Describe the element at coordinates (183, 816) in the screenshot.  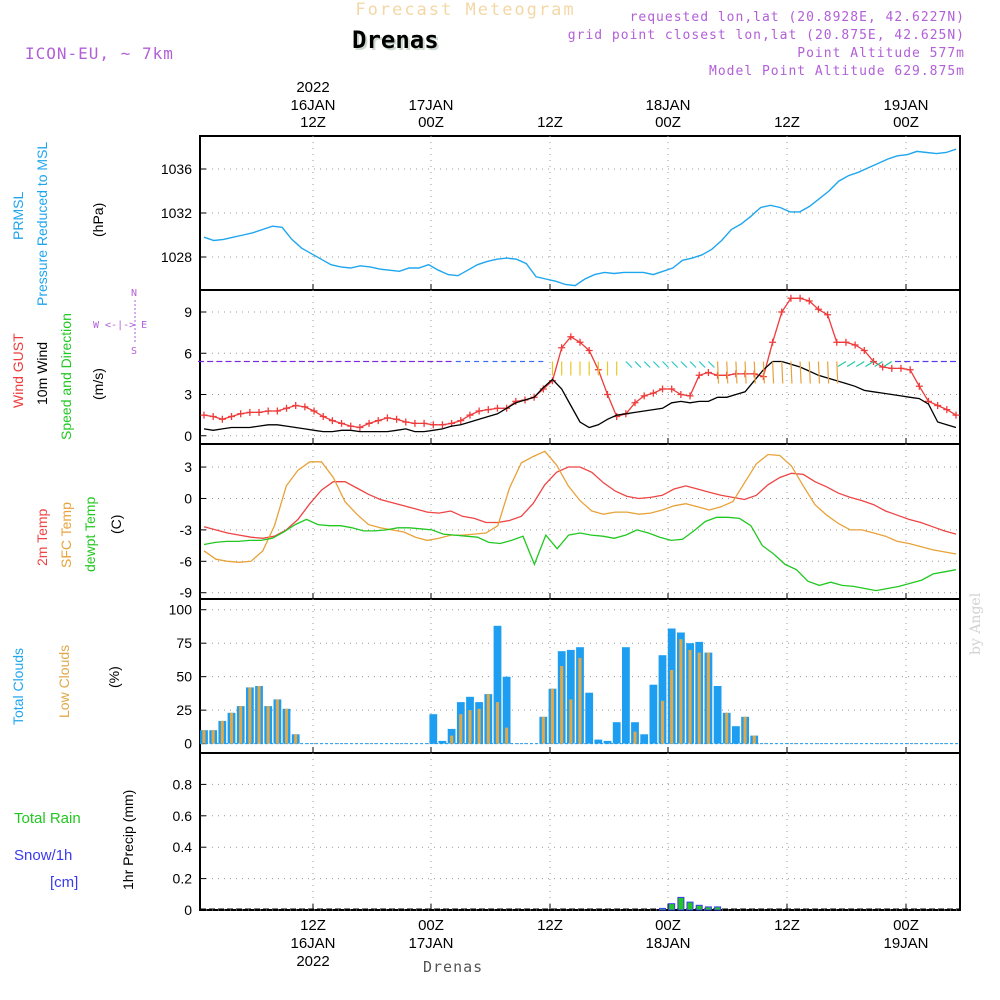
I see `ytick-label-precip: 0.6` at that location.